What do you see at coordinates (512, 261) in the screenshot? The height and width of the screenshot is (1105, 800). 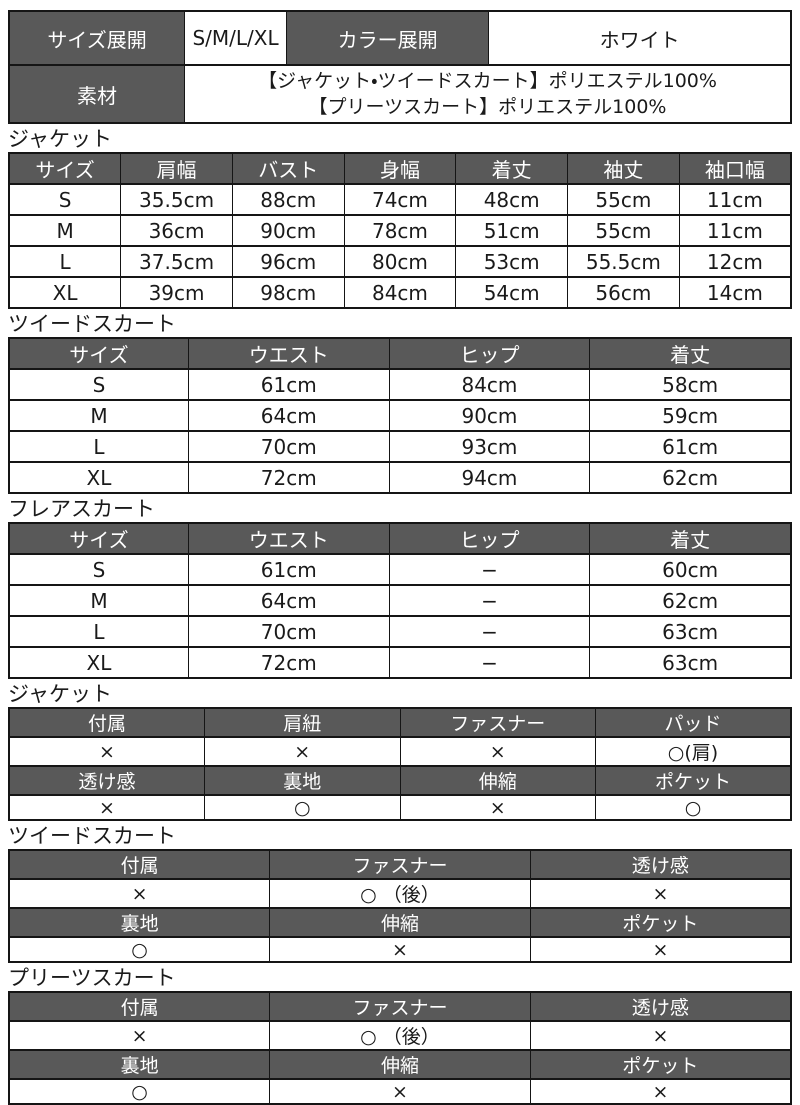 I see `size-cell: 53cm` at bounding box center [512, 261].